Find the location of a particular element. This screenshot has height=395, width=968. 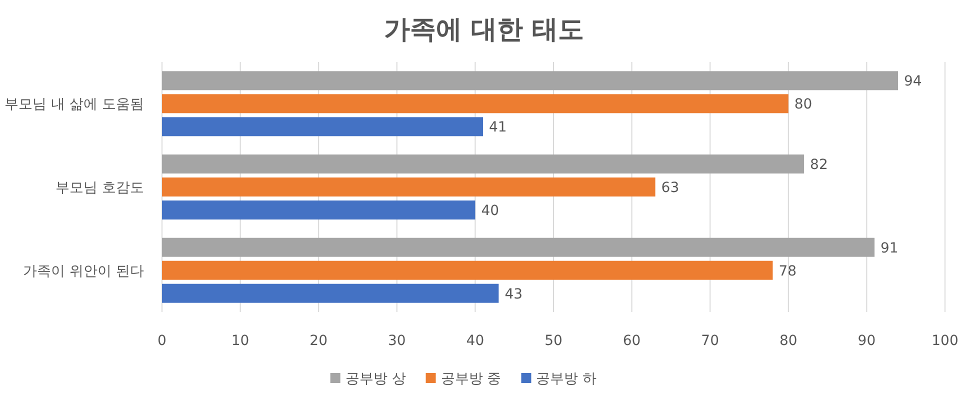

x-tick-label: 60 is located at coordinates (631, 341).